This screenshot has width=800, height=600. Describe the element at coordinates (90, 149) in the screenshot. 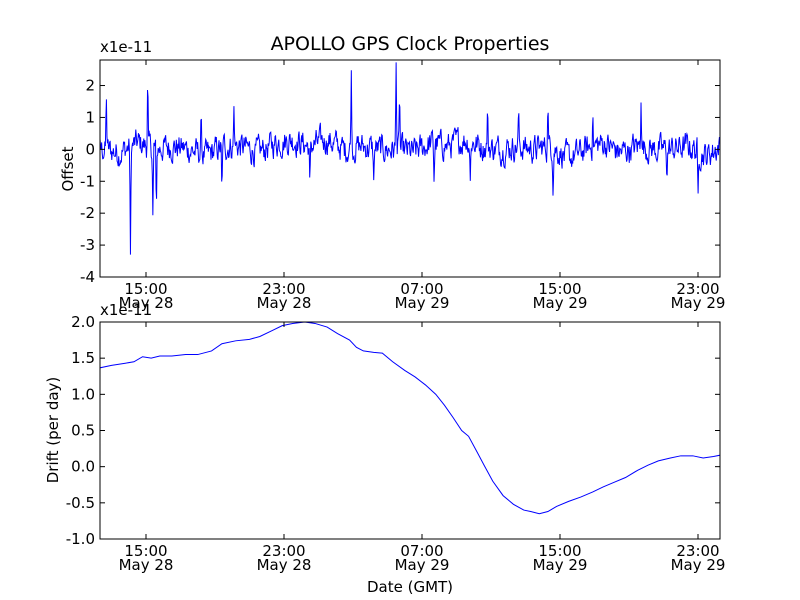

I see `y-tick-label: 0` at that location.